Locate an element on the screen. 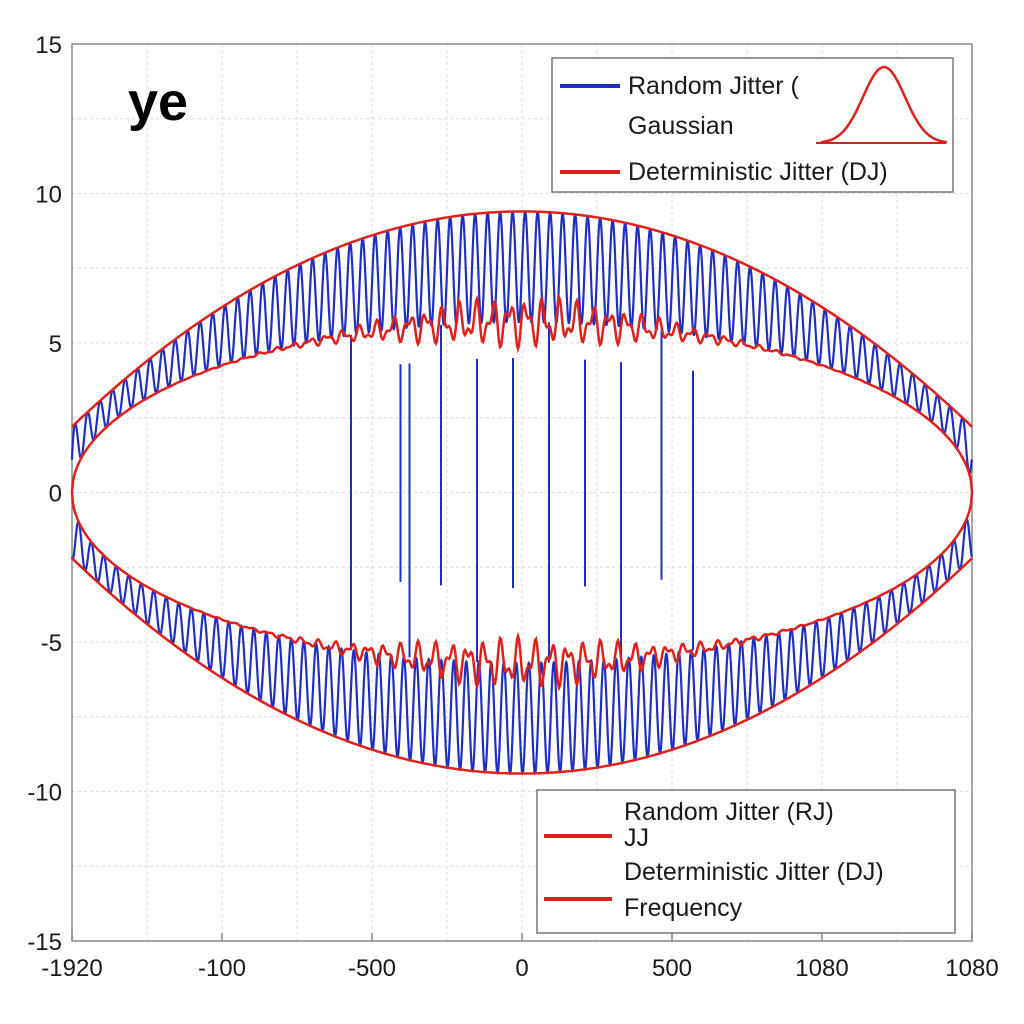 The height and width of the screenshot is (1024, 1024). y-tick-label: -5 is located at coordinates (51, 643).